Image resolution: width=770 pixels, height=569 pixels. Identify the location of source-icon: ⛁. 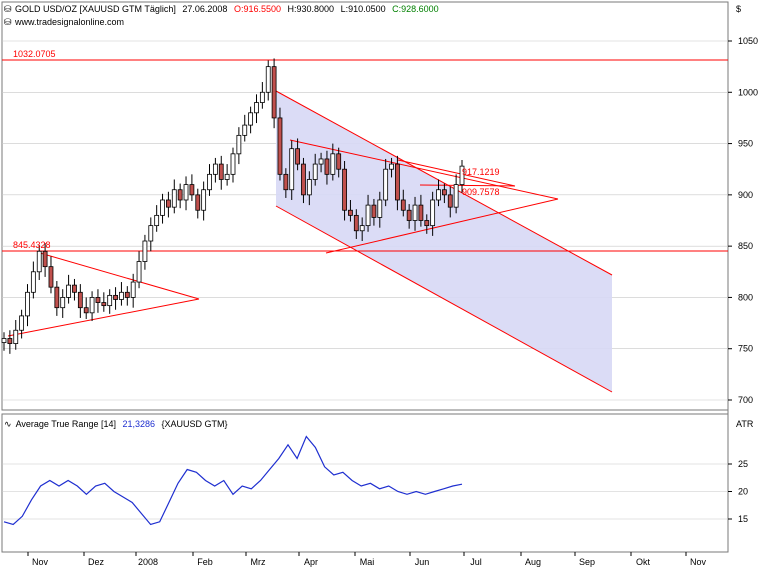
(8, 22).